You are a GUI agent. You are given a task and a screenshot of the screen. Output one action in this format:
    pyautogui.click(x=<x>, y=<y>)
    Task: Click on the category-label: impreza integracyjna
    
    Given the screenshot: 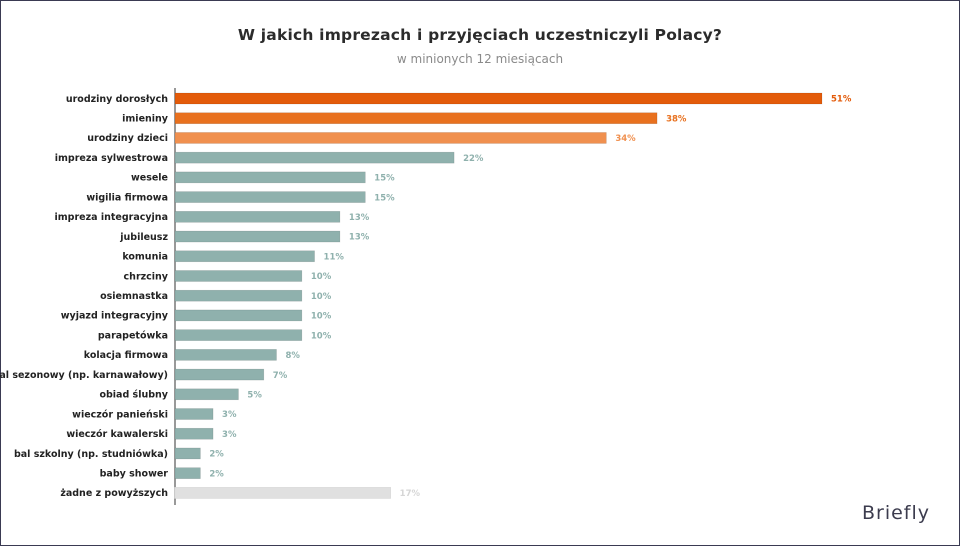 What is the action you would take?
    pyautogui.click(x=112, y=217)
    